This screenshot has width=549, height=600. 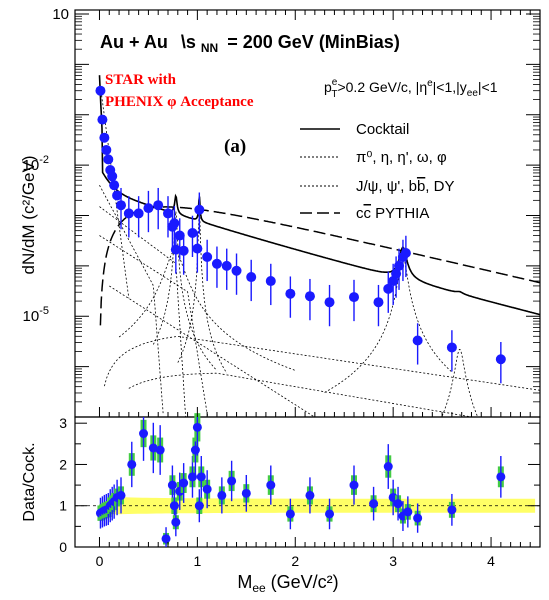 I want to click on star-annotation-line2: PHENIX φ Acceptance, so click(x=179, y=102).